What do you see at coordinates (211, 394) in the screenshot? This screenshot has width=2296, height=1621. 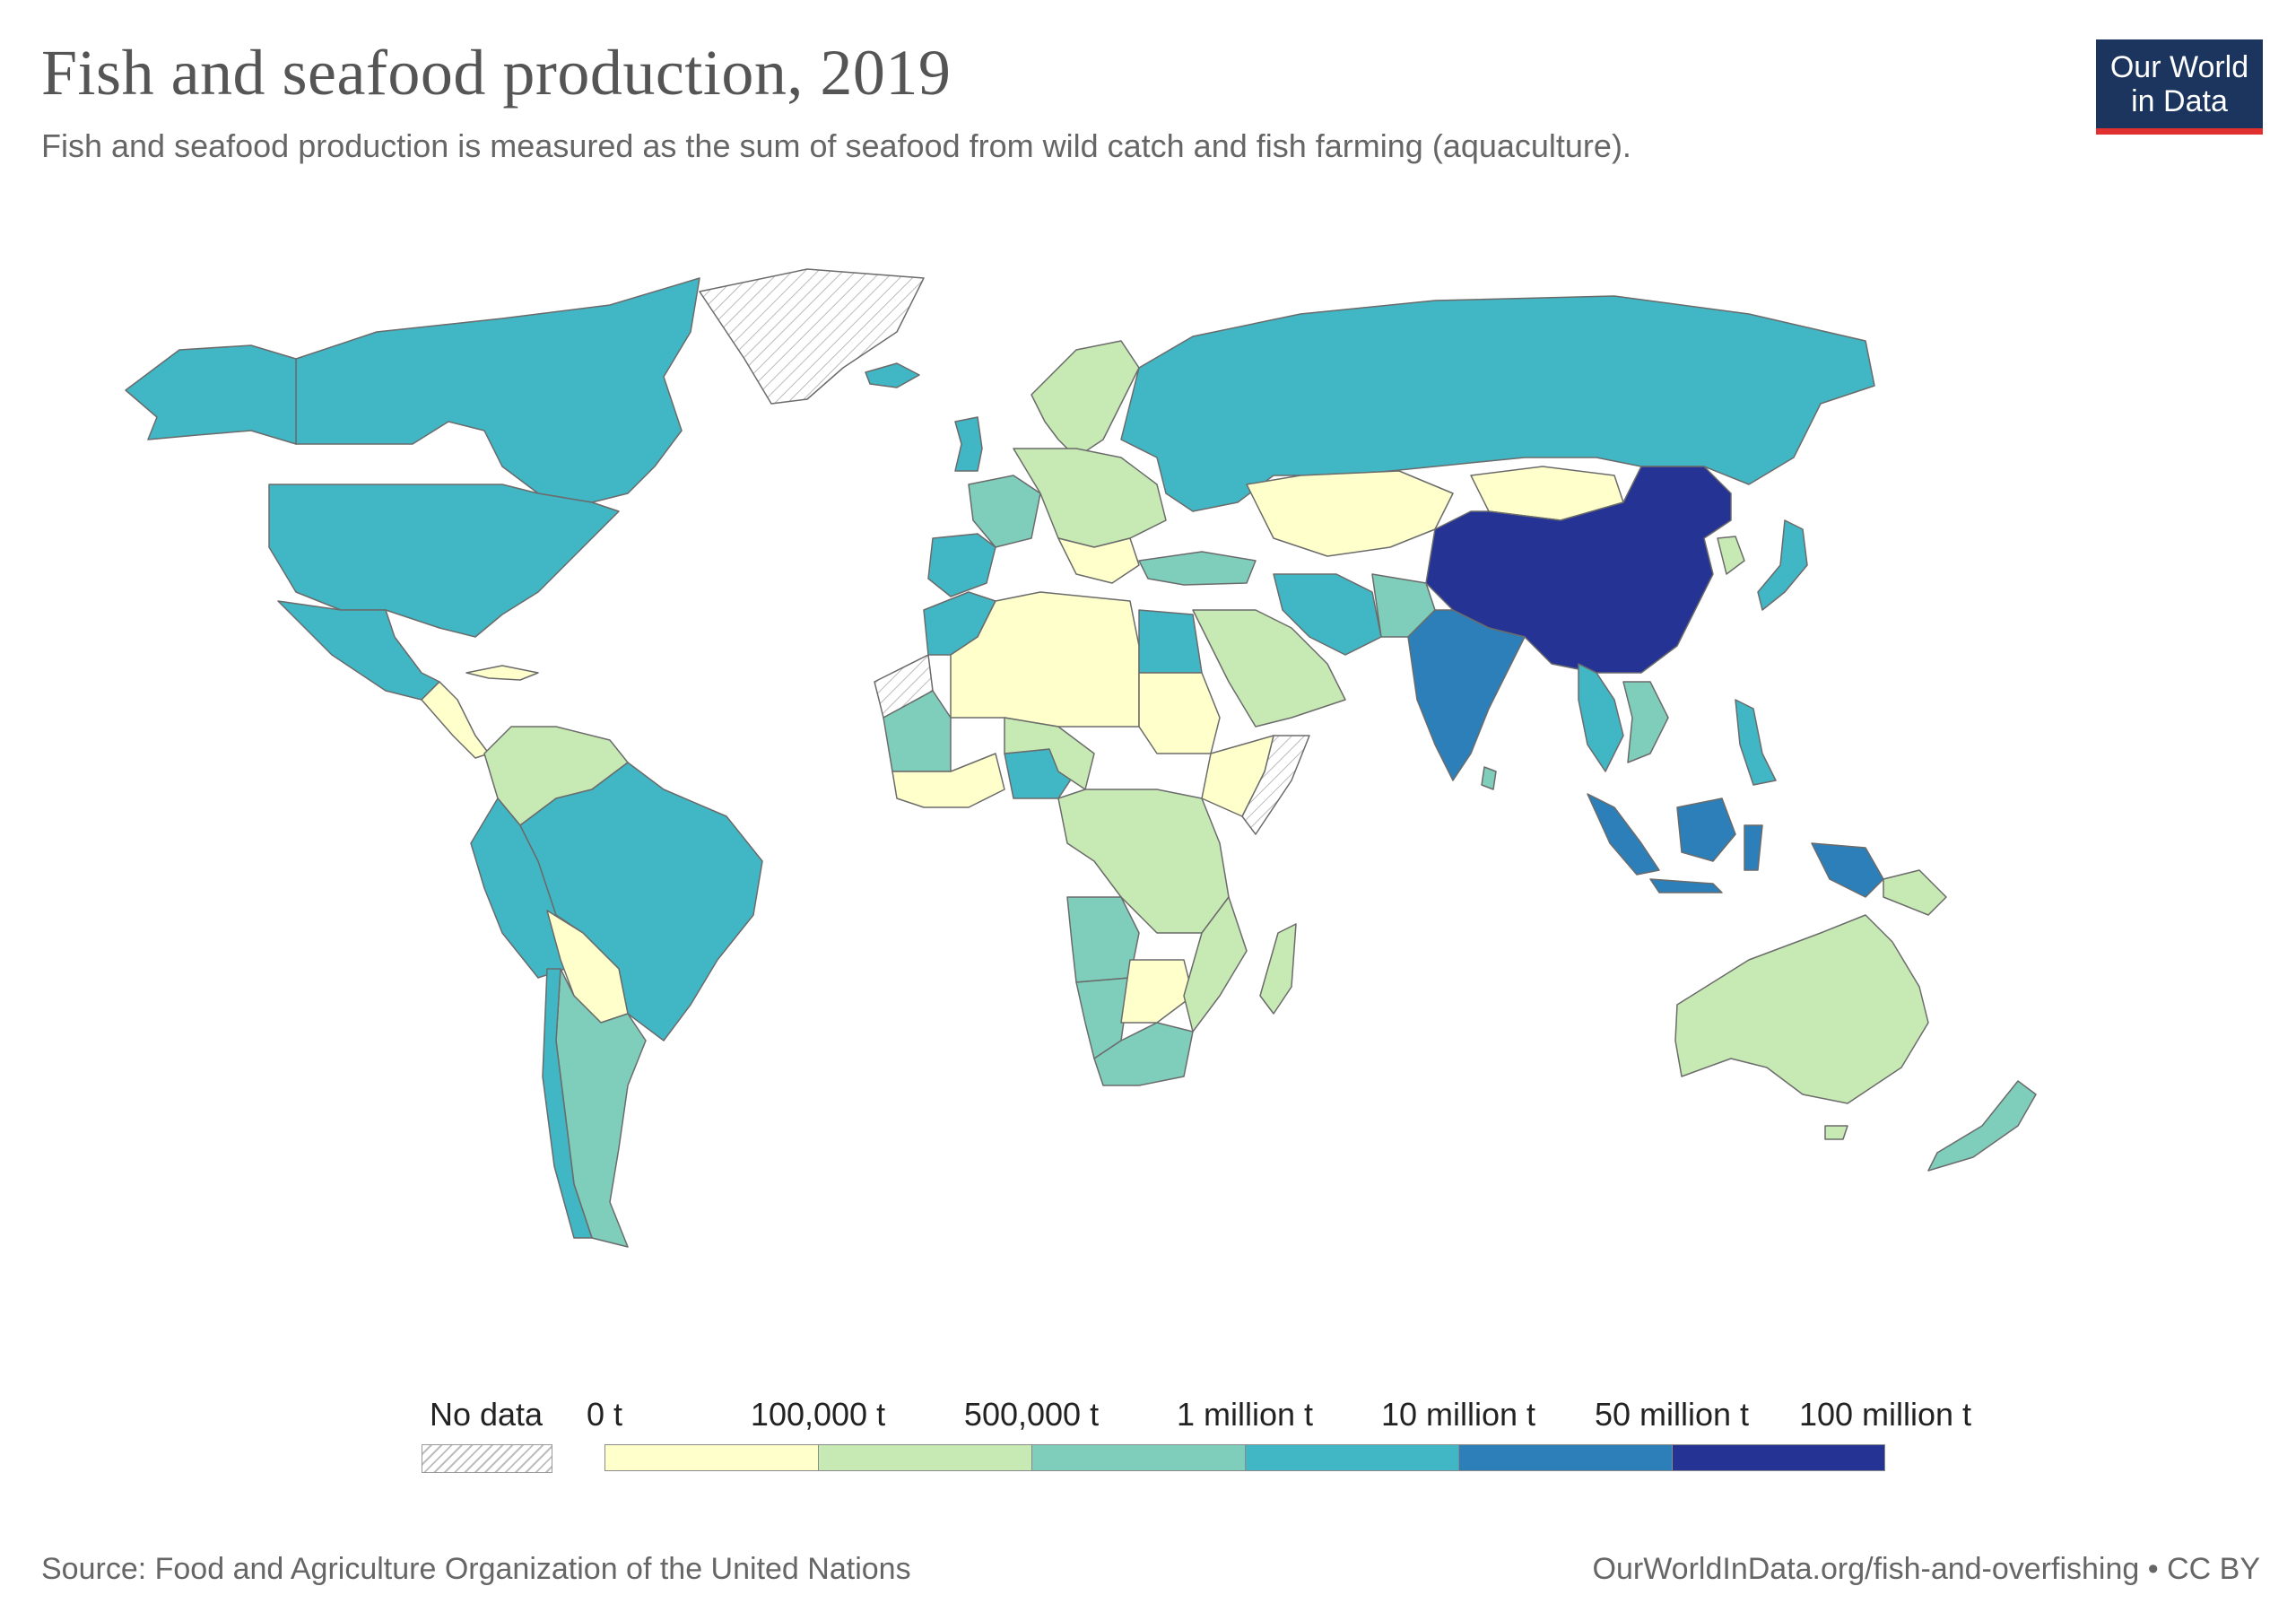 I see `country-alaska` at bounding box center [211, 394].